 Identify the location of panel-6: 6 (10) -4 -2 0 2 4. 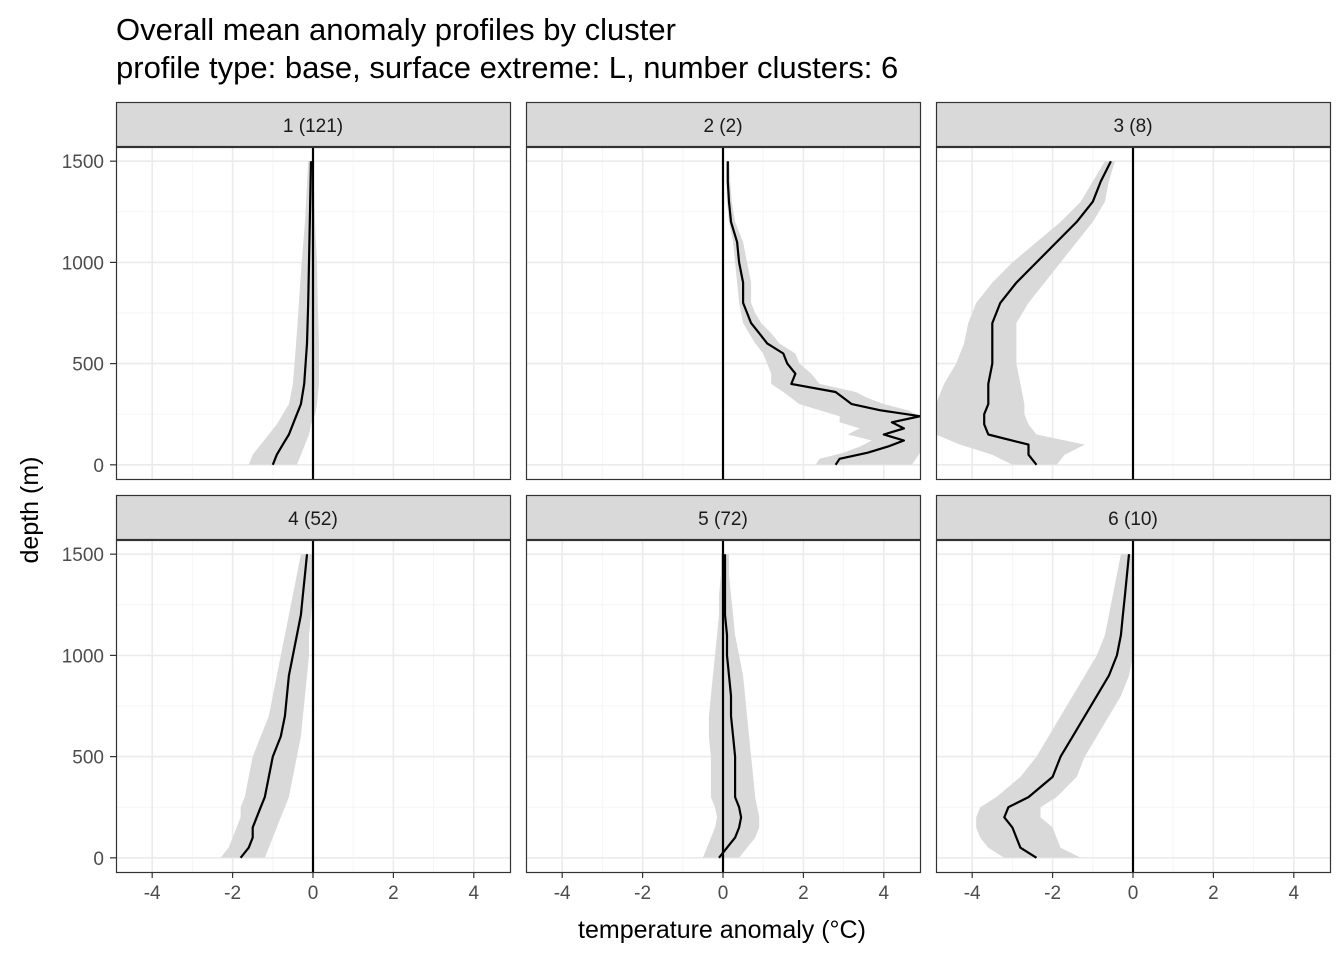
(1133, 699).